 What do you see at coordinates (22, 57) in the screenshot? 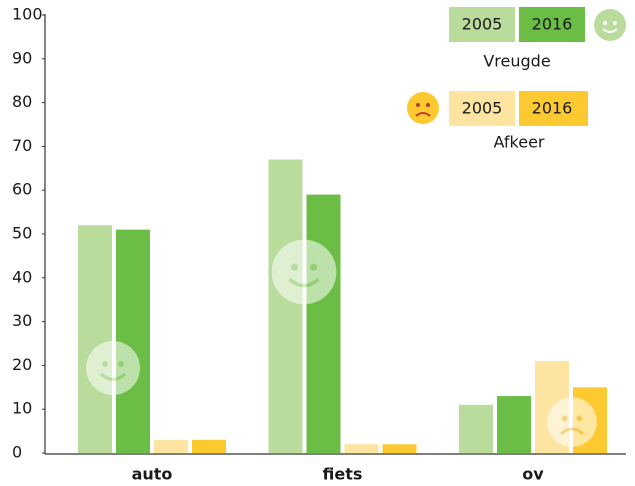
I see `y-tick-label: 90` at bounding box center [22, 57].